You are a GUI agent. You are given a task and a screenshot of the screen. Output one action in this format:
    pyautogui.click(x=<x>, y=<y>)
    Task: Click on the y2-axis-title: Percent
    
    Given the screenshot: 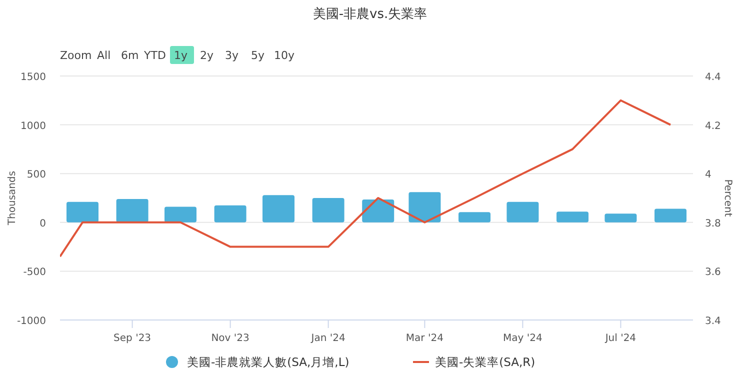 What is the action you would take?
    pyautogui.click(x=727, y=198)
    